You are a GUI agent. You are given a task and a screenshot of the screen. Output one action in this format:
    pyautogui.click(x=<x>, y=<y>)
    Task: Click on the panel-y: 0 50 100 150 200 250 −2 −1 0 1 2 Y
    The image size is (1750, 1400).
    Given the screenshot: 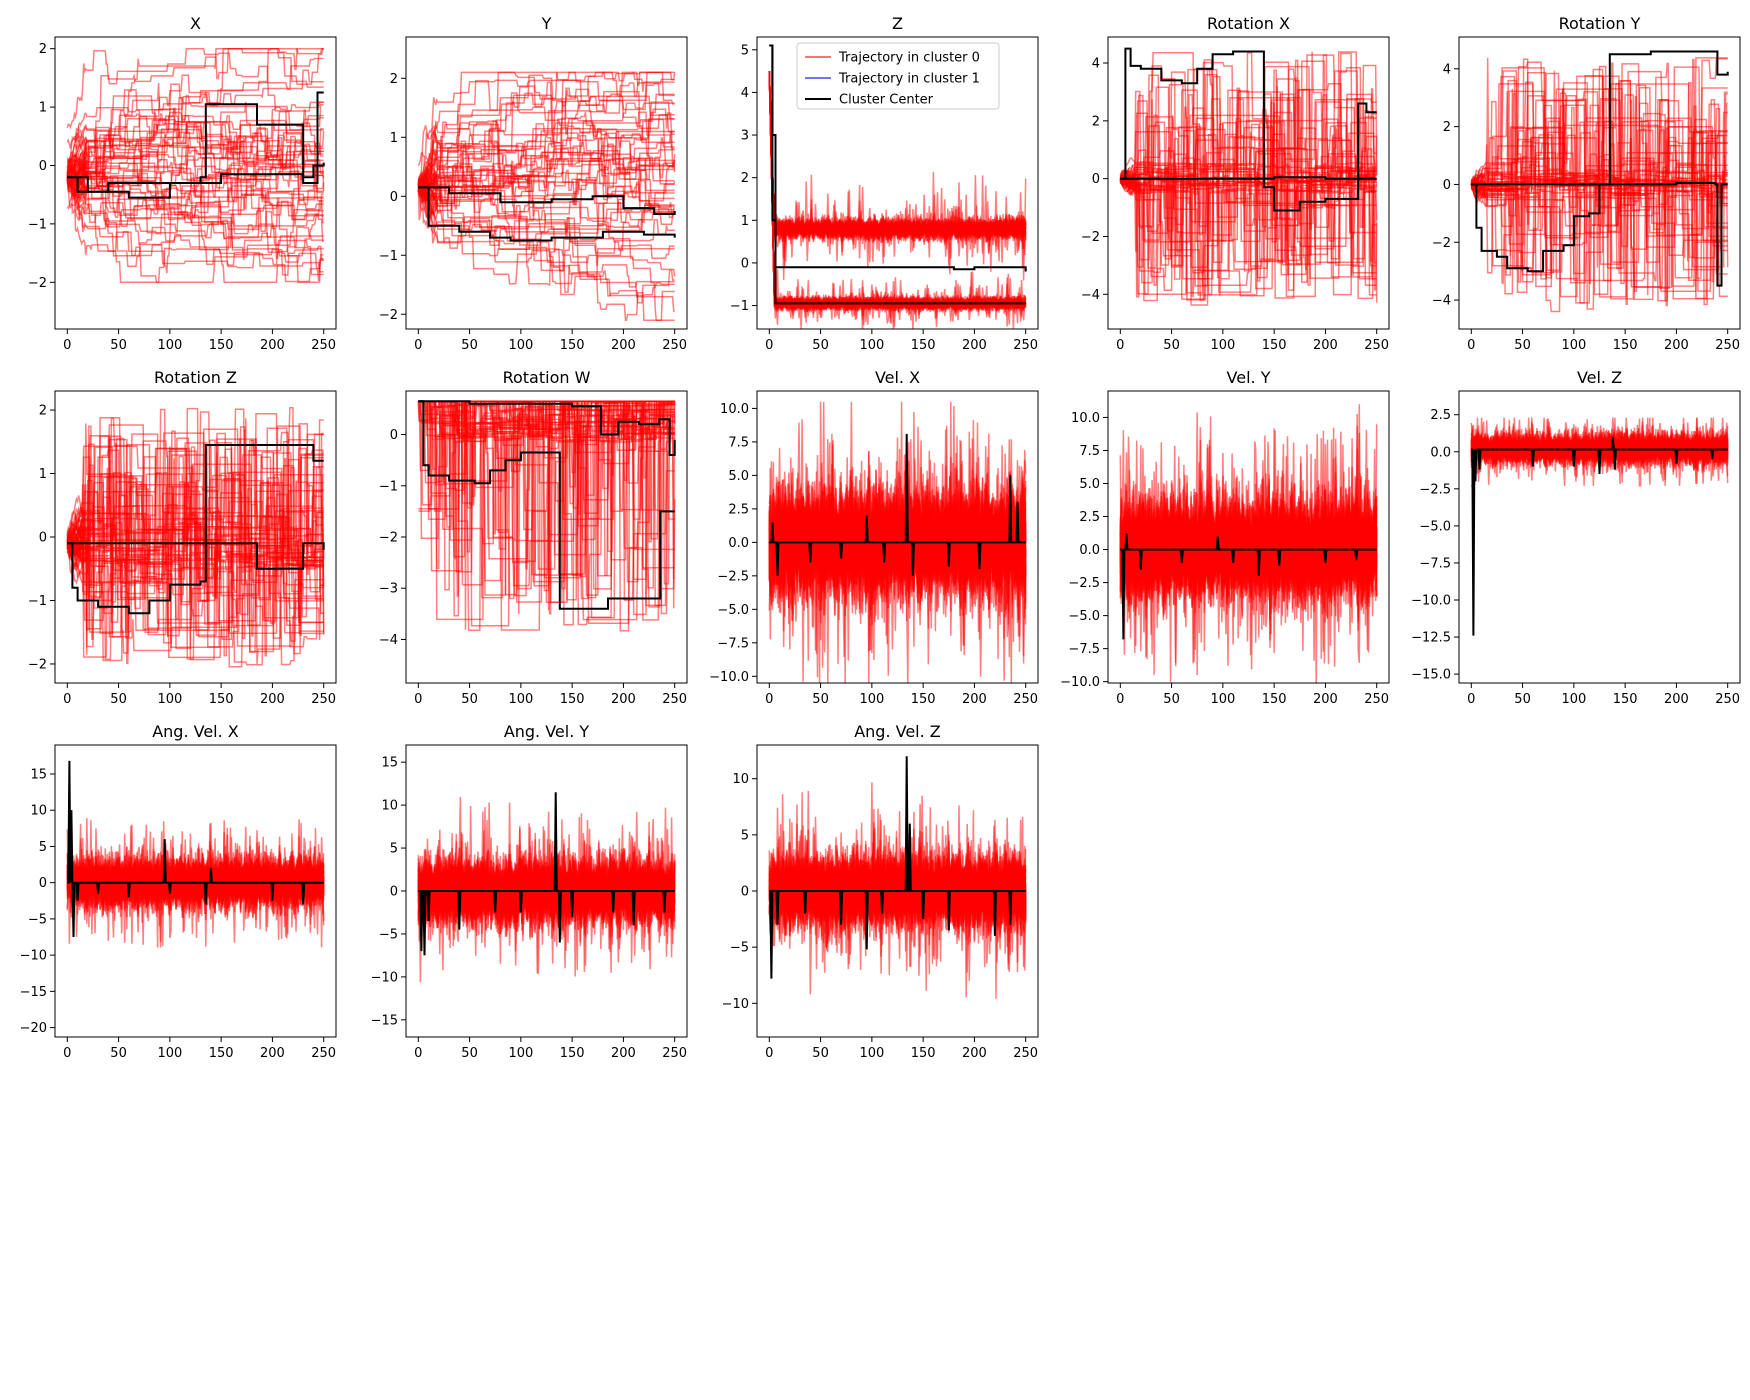 What is the action you would take?
    pyautogui.click(x=533, y=183)
    